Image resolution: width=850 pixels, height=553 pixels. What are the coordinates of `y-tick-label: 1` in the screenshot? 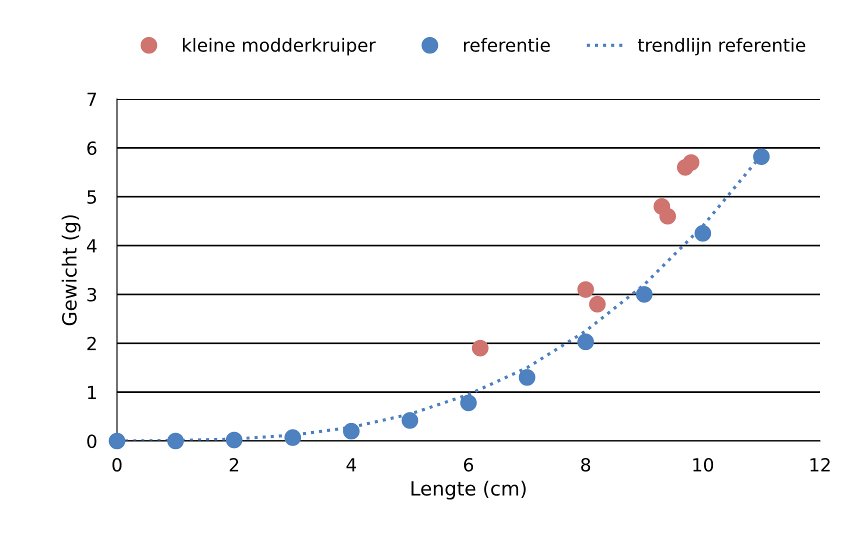 It's located at (92, 393).